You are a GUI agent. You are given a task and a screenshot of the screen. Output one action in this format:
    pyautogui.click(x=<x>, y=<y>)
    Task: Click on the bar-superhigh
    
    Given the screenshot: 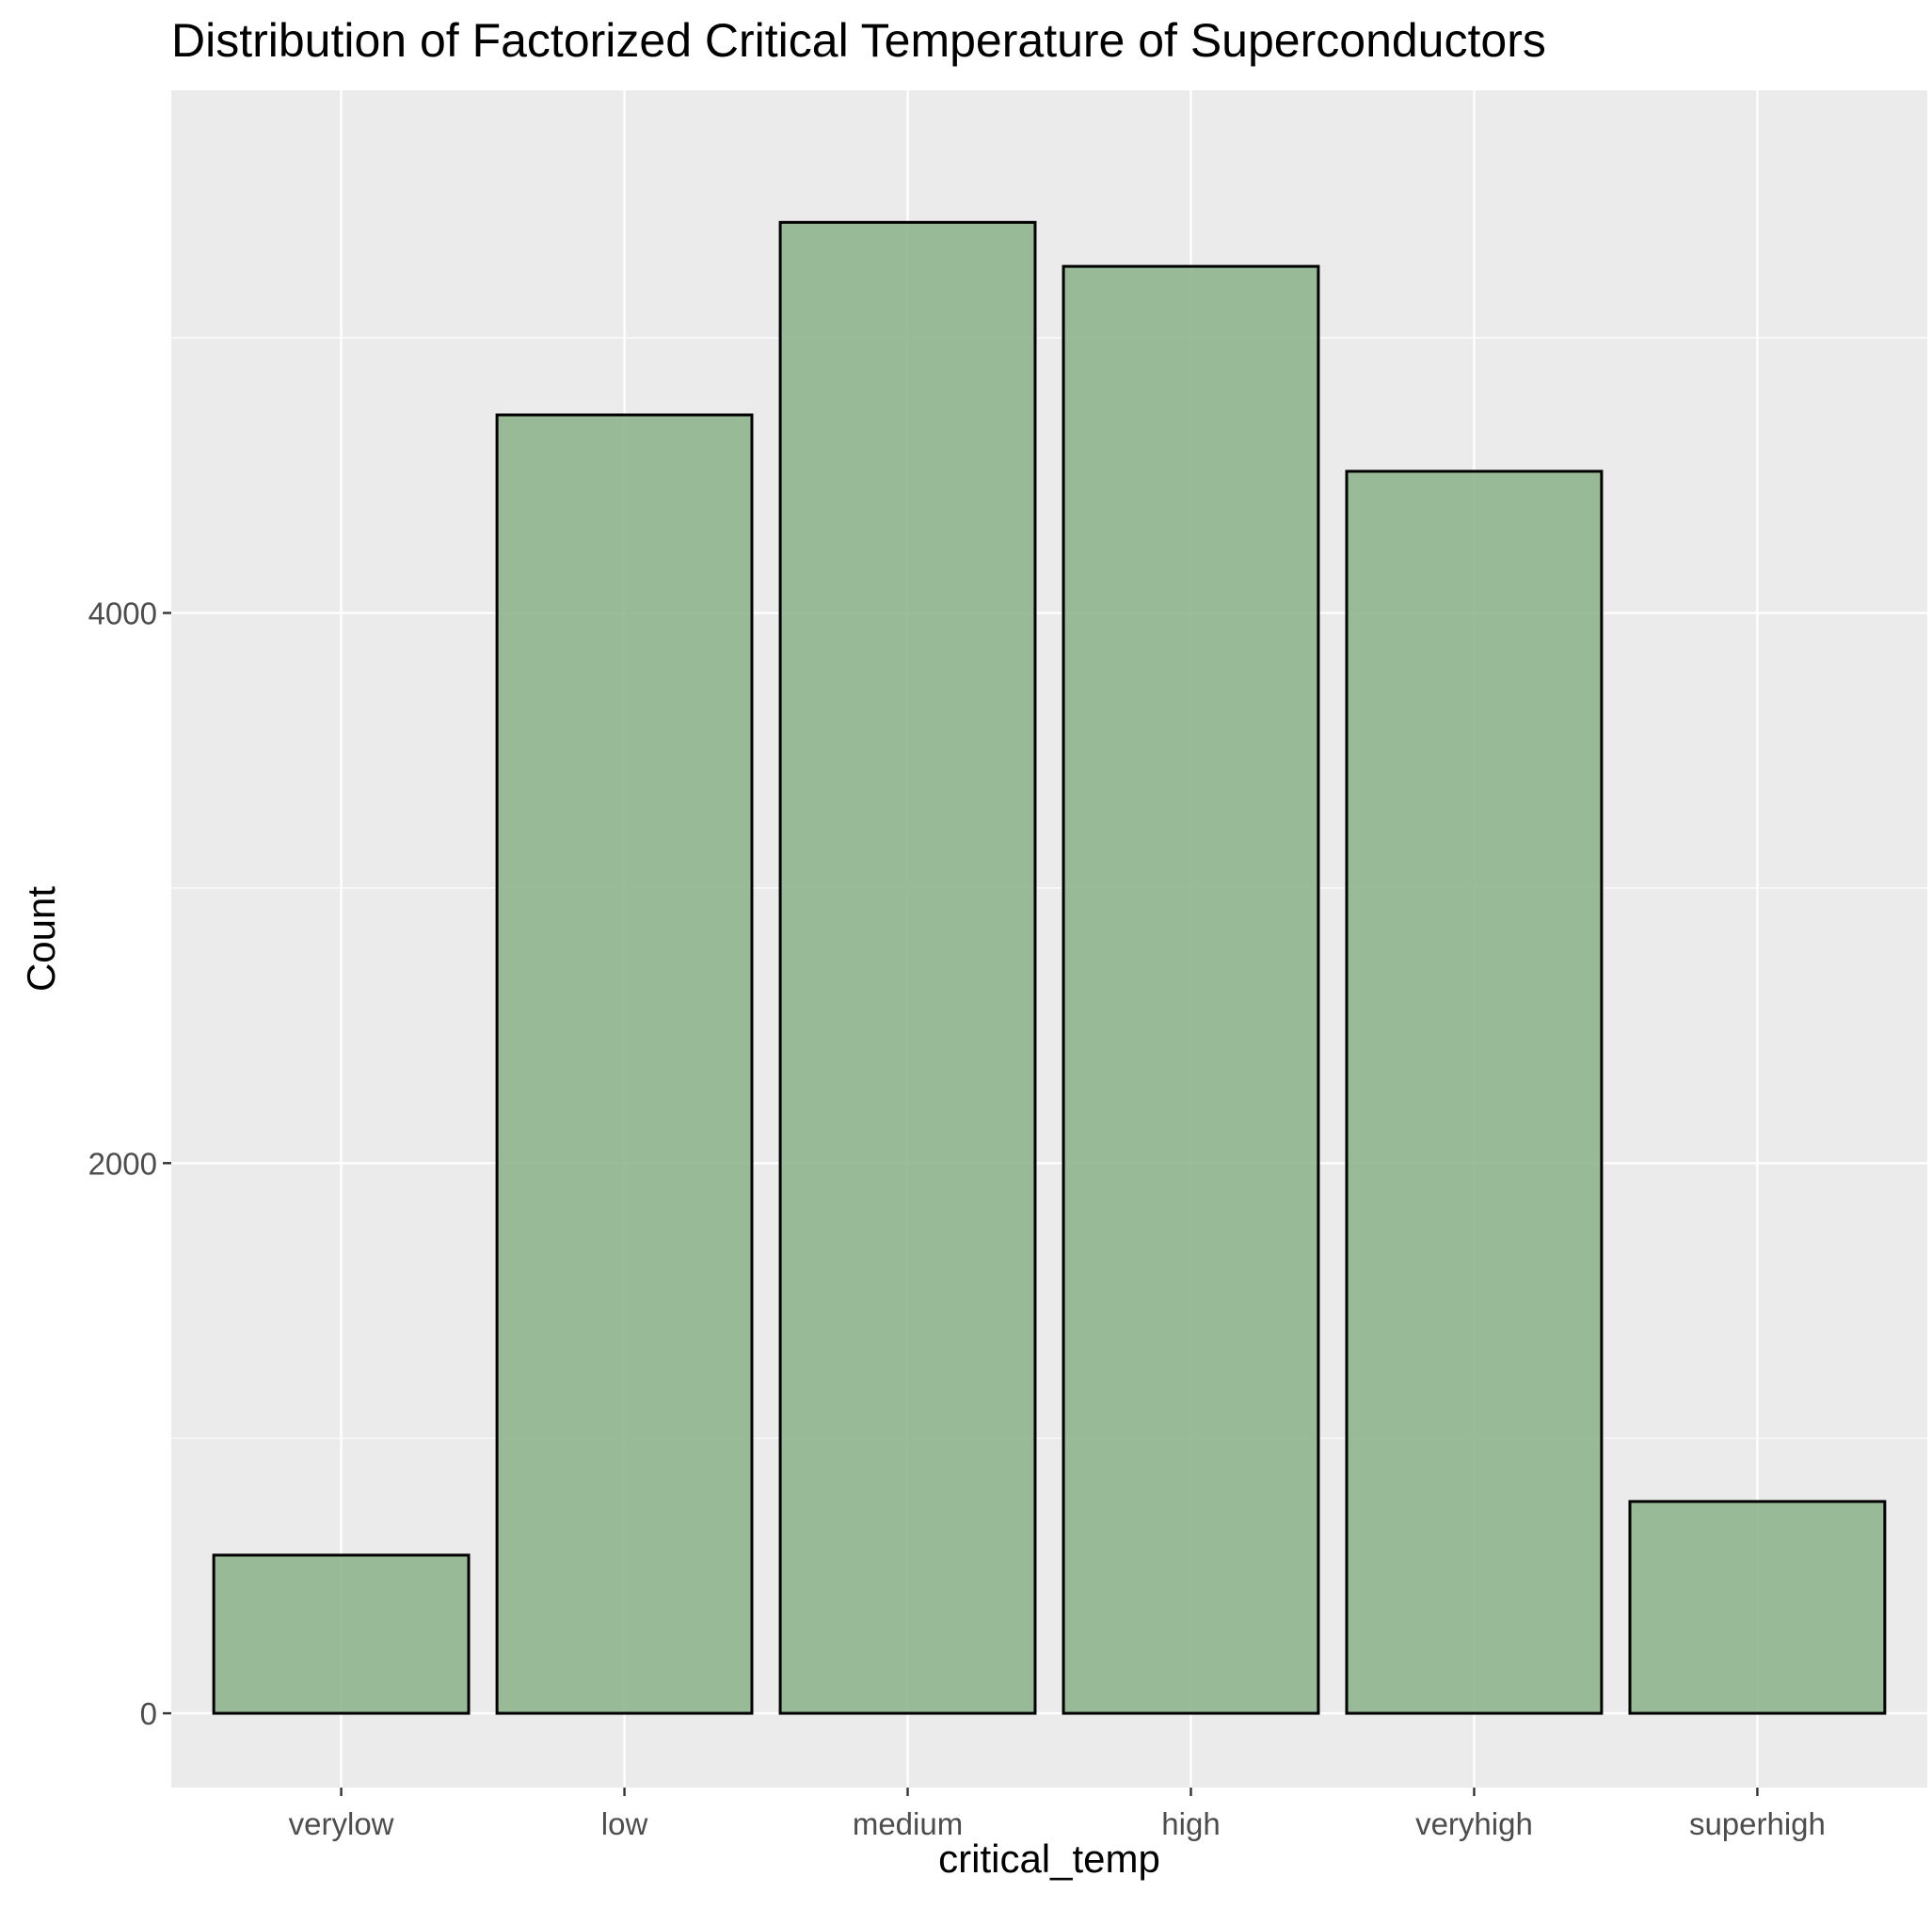 What is the action you would take?
    pyautogui.click(x=1757, y=1607)
    